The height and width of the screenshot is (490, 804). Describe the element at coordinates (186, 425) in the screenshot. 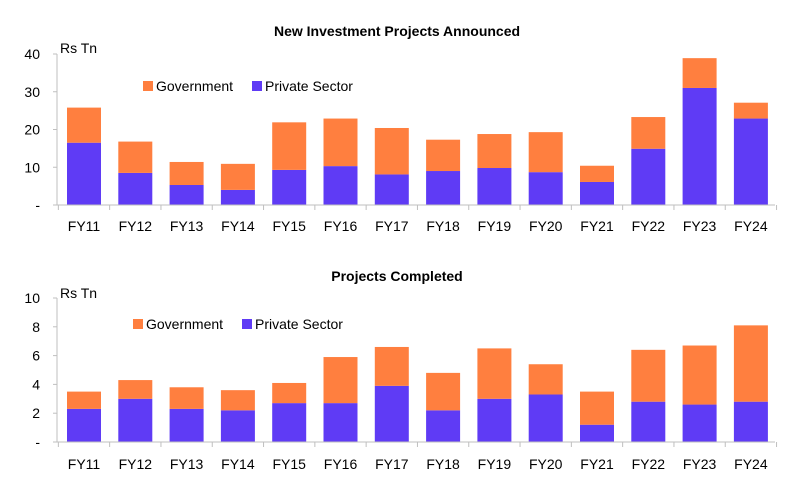

I see `bar-private-sector-fy13` at that location.